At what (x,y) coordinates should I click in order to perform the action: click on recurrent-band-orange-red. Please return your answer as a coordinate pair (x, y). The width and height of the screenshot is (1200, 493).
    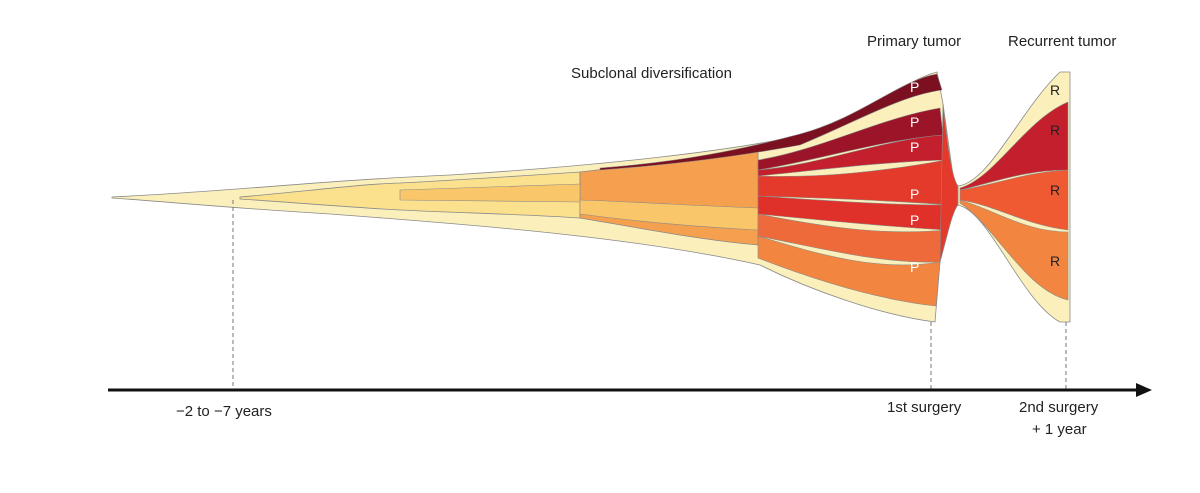
    Looking at the image, I should click on (1014, 200).